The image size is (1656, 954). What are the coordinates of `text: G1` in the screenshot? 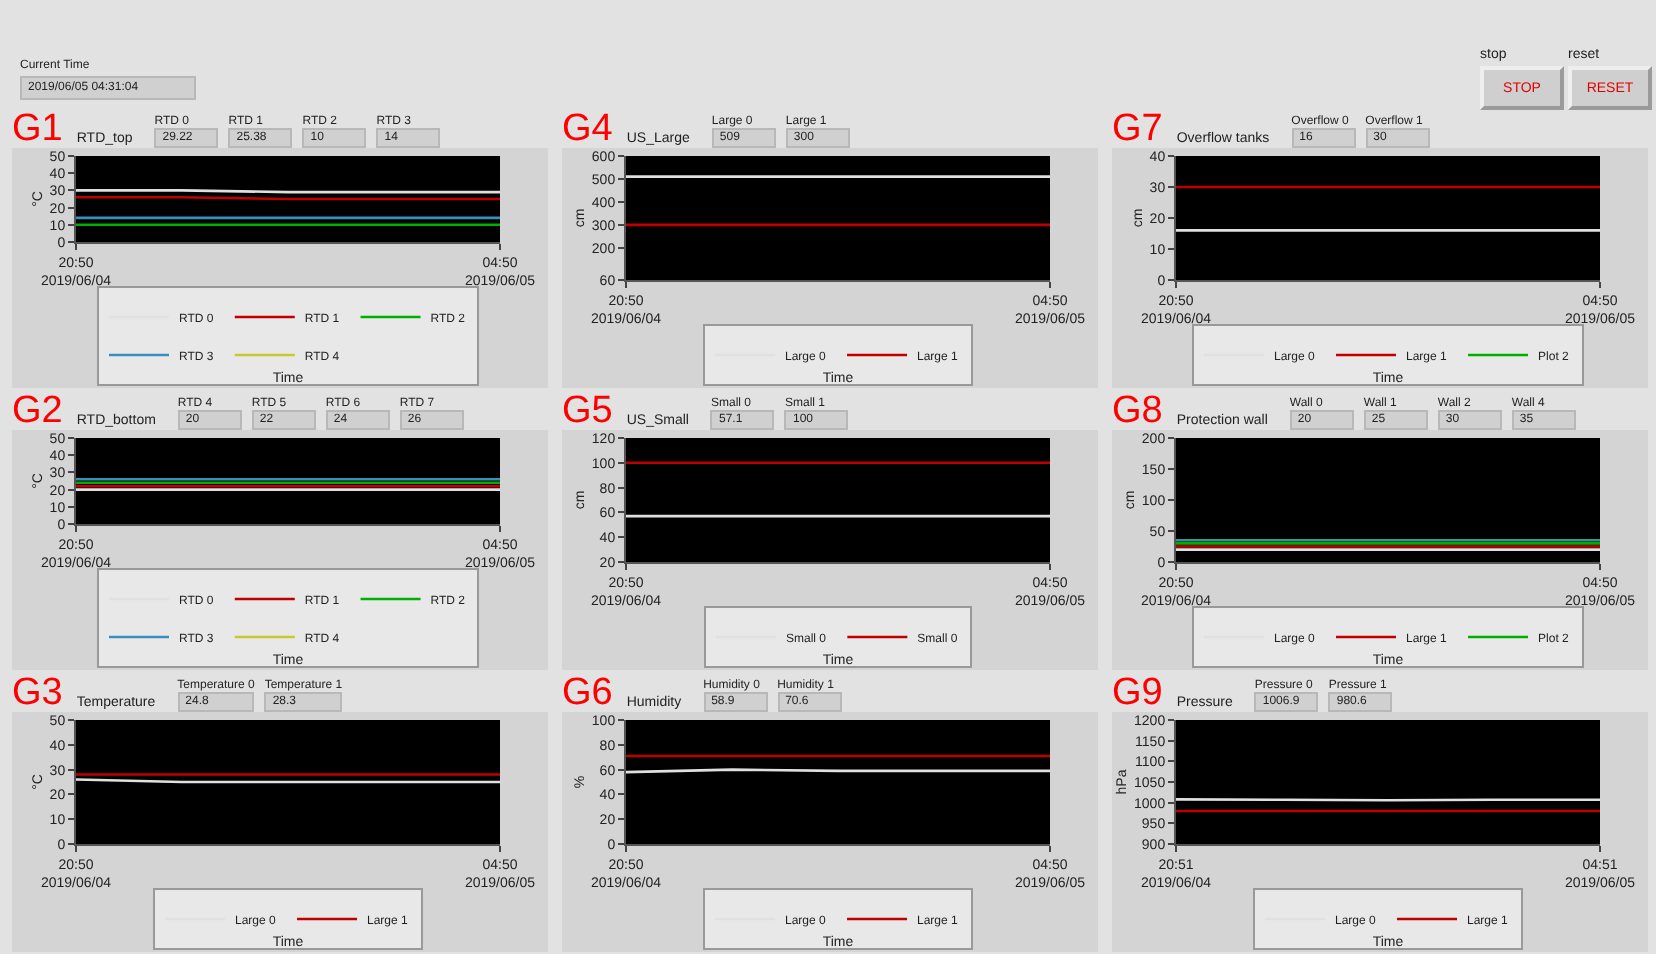 It's located at (37, 129).